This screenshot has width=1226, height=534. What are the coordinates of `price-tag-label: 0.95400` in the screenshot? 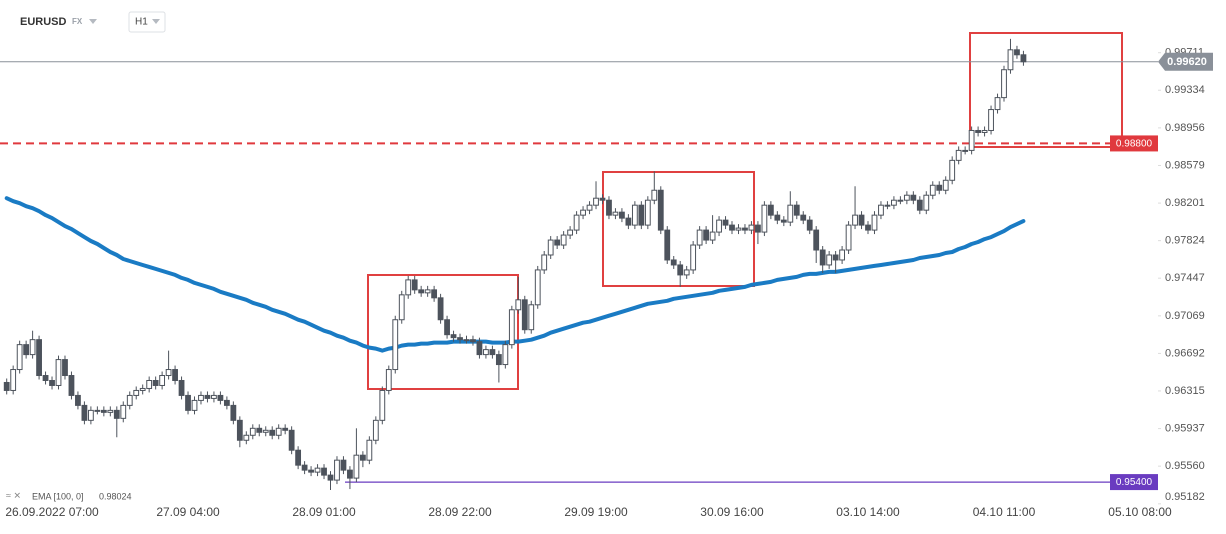 It's located at (1134, 482).